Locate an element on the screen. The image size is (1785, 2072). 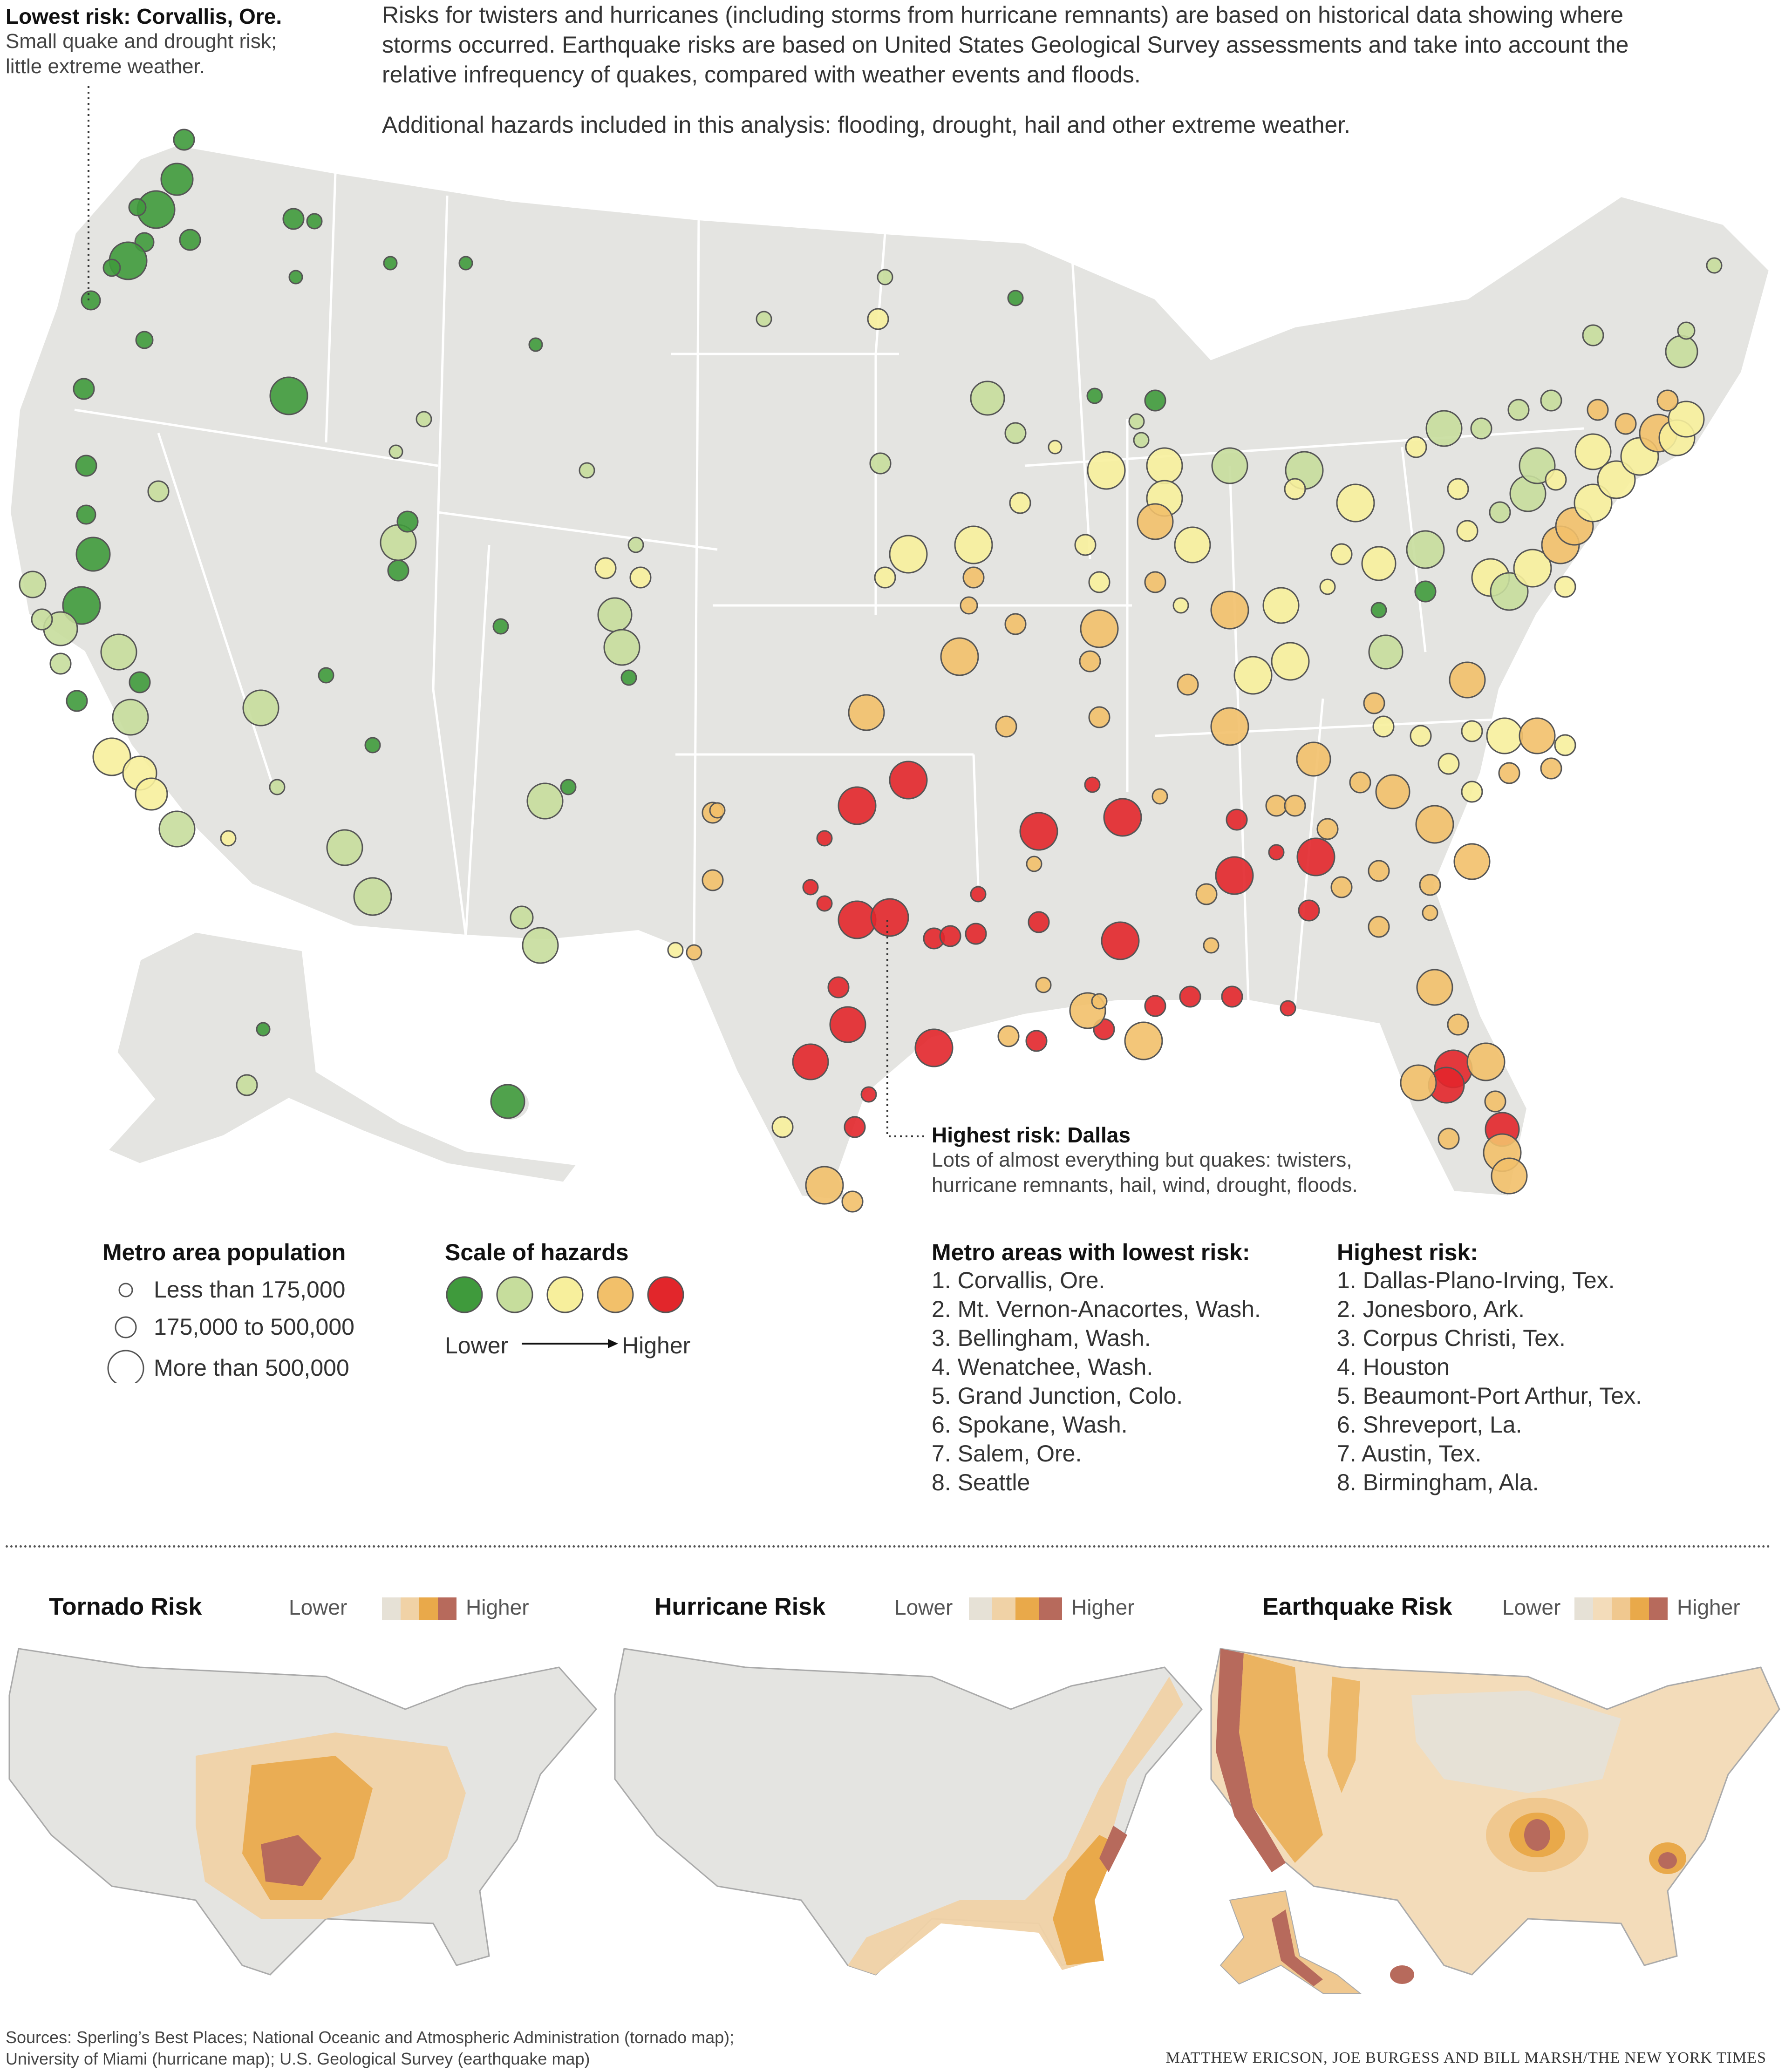
earthquake-hawaii is located at coordinates (1402, 1974).